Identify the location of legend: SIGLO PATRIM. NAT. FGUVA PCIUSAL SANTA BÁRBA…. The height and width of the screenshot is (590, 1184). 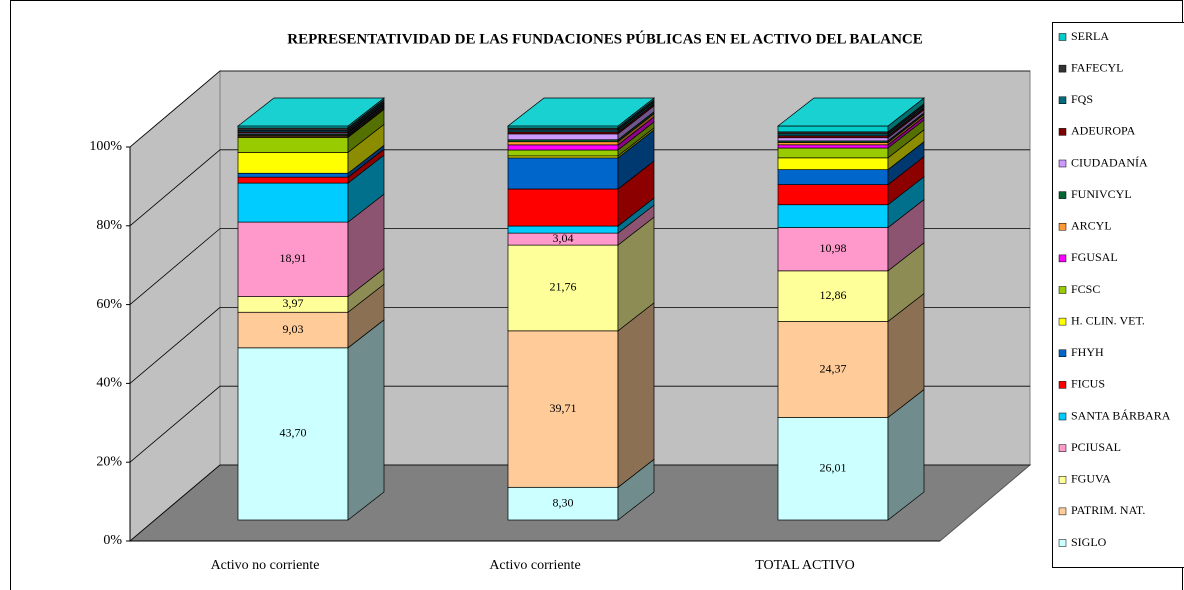
(1118, 295).